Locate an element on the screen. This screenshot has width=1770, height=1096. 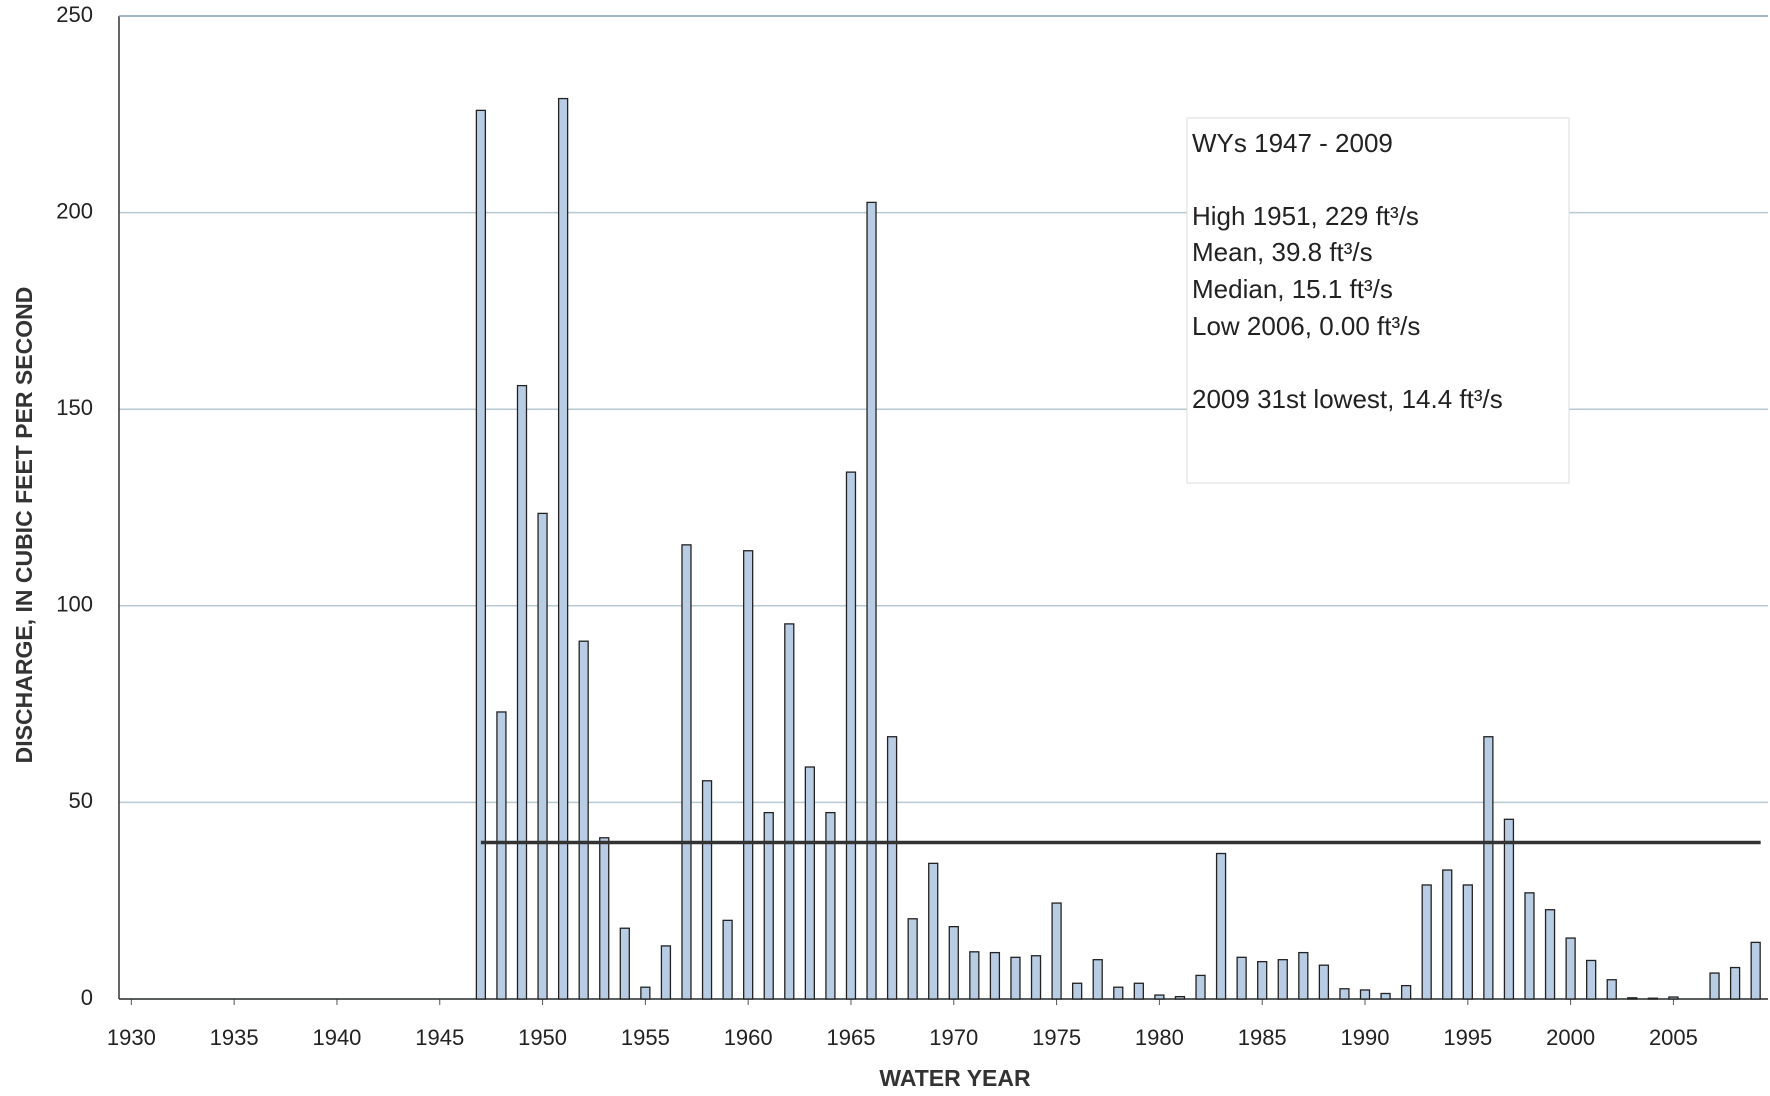
y-tick-label: 100 is located at coordinates (74, 604).